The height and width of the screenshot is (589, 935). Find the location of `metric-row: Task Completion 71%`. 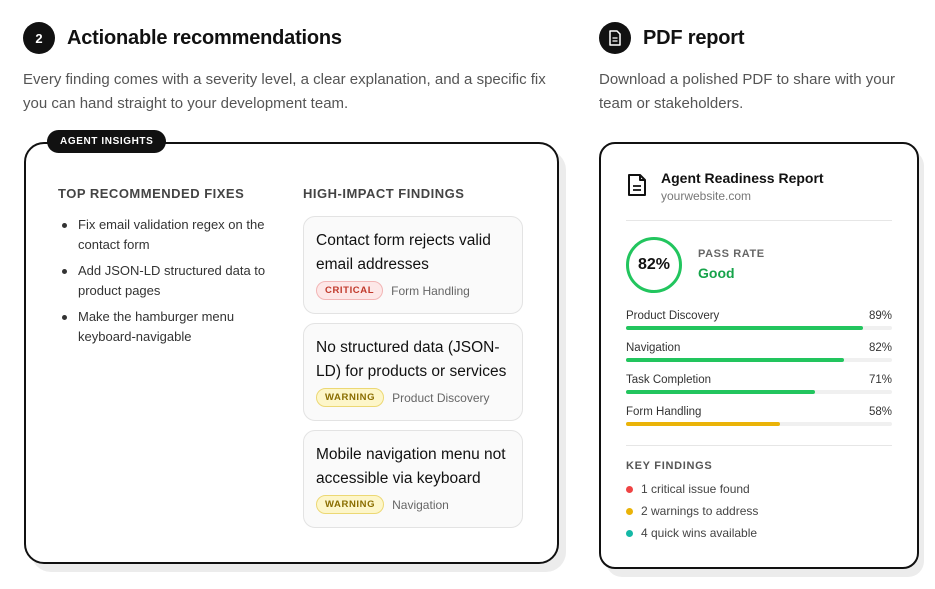

metric-row: Task Completion 71% is located at coordinates (759, 386).